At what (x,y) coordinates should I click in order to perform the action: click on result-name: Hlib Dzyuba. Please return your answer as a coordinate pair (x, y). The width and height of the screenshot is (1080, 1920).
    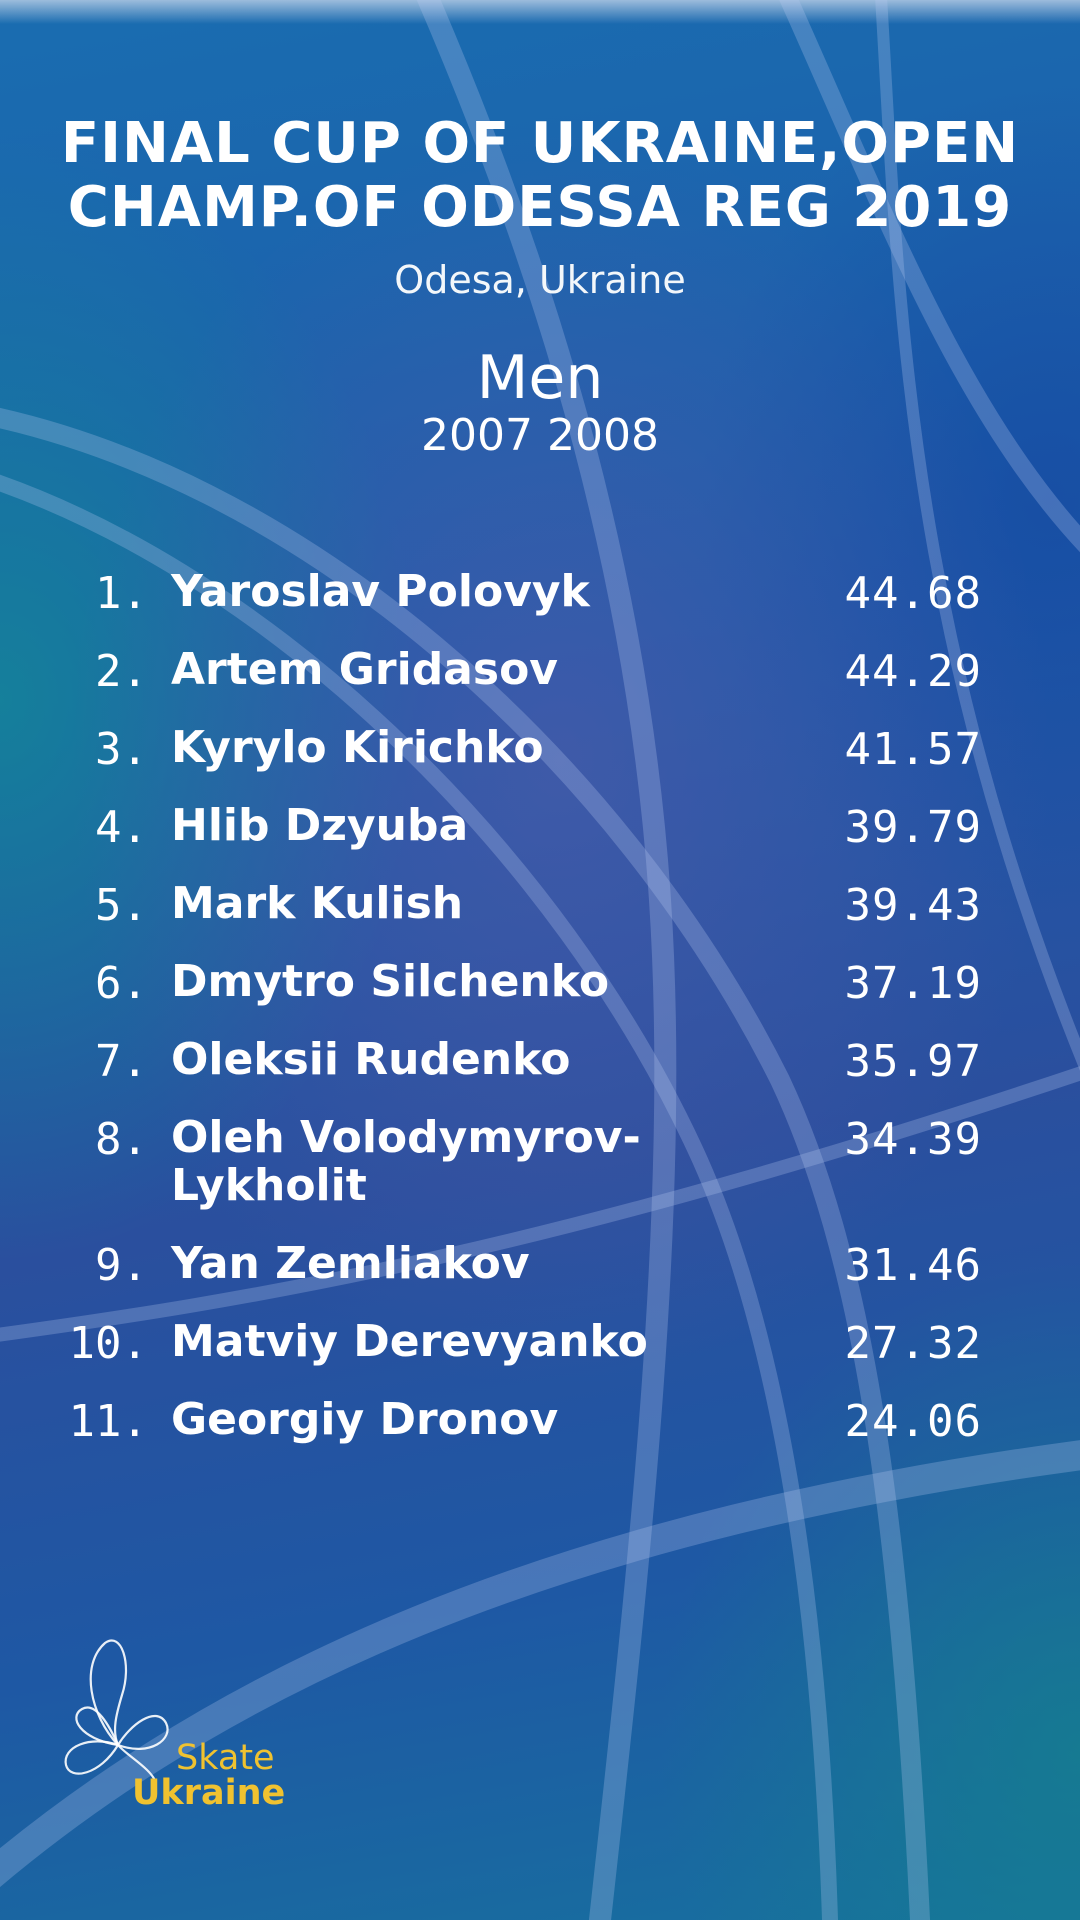
    Looking at the image, I should click on (320, 825).